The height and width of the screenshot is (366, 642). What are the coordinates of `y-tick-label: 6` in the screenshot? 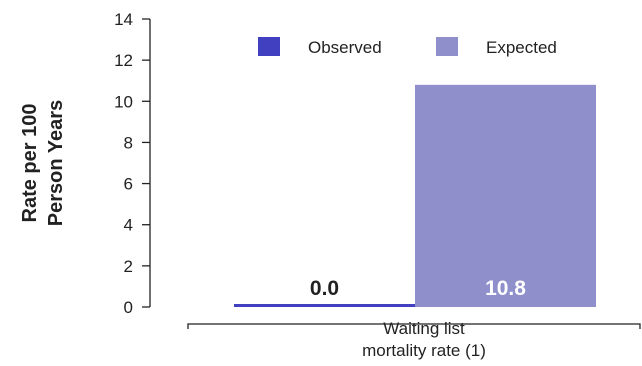 It's located at (128, 184).